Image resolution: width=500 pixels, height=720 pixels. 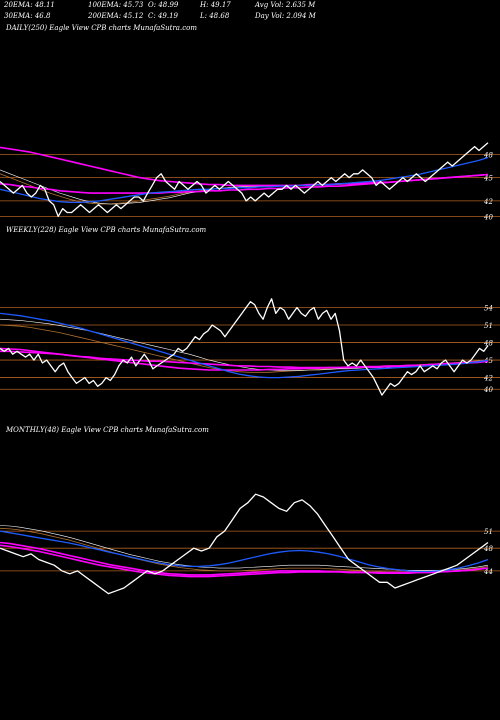 What do you see at coordinates (488, 379) in the screenshot?
I see `y-tick-label-2-4: 42` at bounding box center [488, 379].